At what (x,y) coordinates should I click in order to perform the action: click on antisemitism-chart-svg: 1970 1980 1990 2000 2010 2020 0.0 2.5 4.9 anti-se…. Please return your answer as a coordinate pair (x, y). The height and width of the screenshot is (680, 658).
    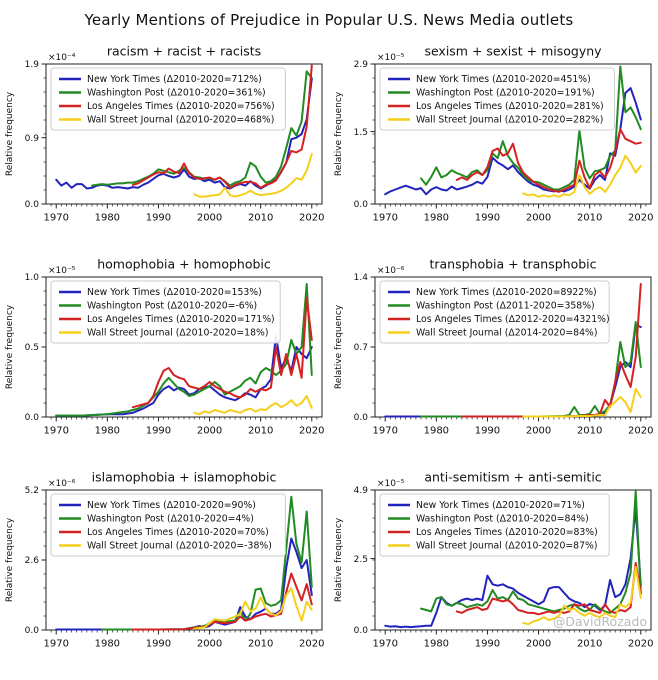
    Looking at the image, I should click on (494, 560).